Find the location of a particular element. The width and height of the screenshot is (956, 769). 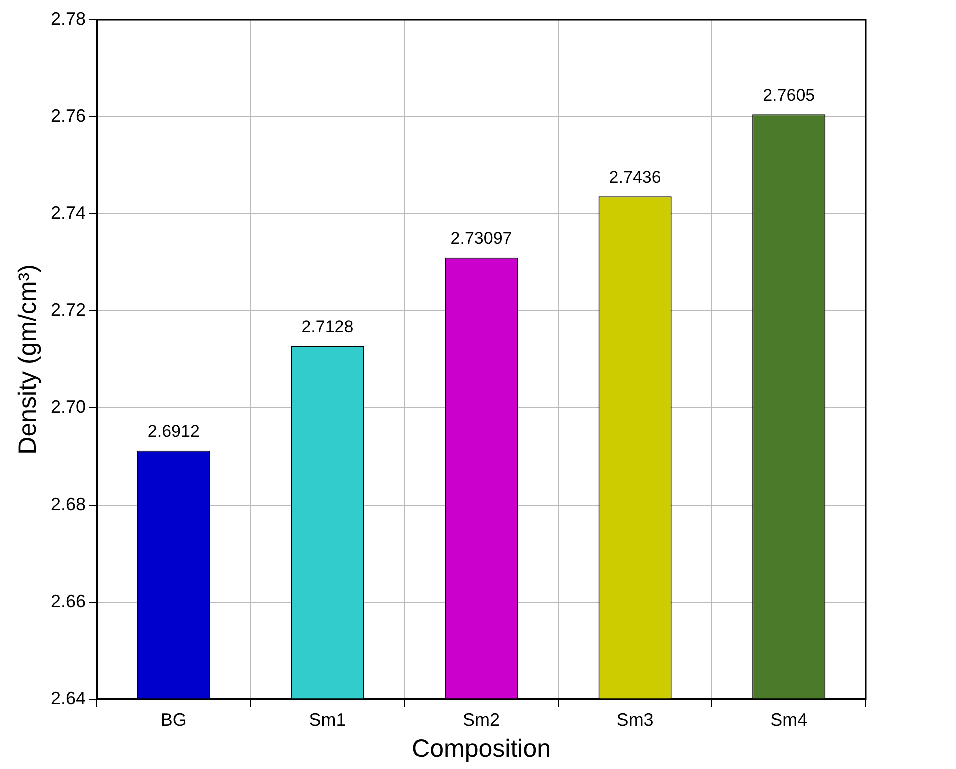

data-label: 2.7436 is located at coordinates (635, 177).